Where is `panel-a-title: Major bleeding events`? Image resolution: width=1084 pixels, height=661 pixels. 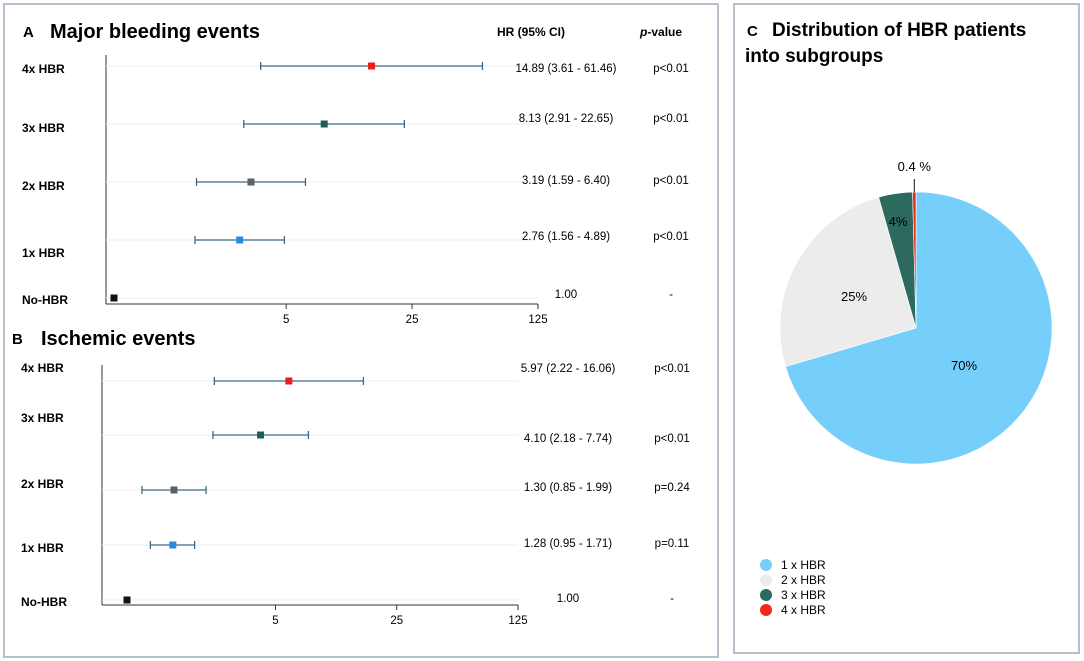 panel-a-title: Major bleeding events is located at coordinates (155, 32).